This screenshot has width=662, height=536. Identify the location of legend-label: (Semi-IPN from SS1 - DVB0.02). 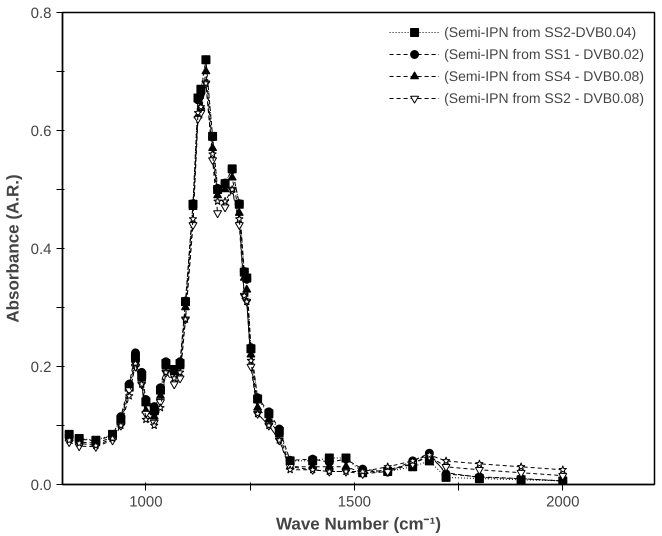
(544, 54).